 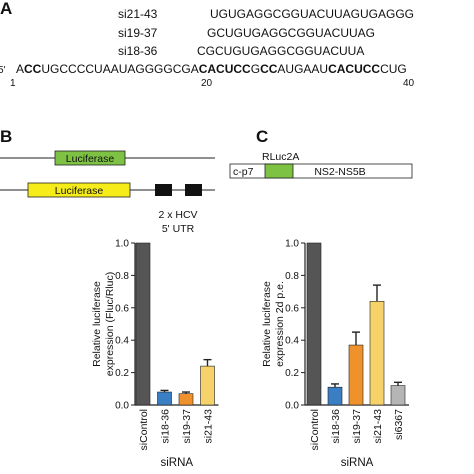 What do you see at coordinates (302, 69) in the screenshot?
I see `sequence-segment: AUGAAU` at bounding box center [302, 69].